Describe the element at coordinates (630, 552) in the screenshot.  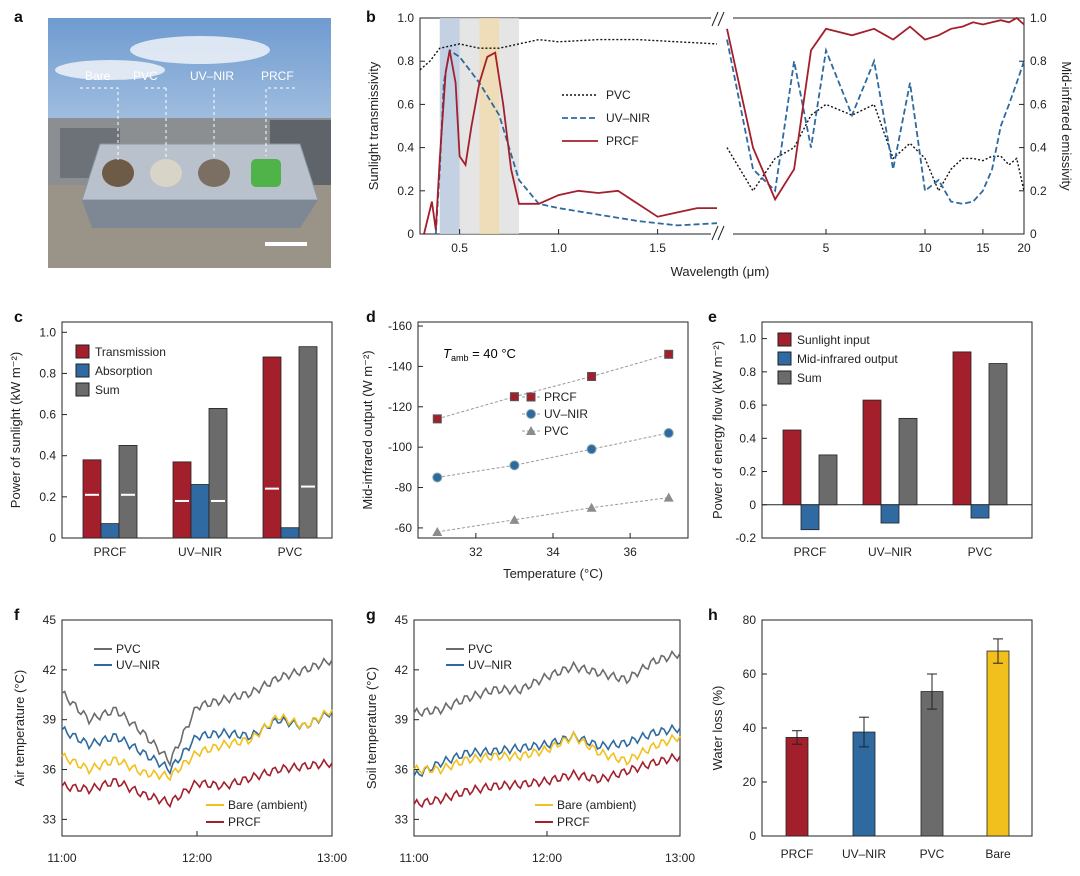
I see `x-tick-label: 36` at that location.